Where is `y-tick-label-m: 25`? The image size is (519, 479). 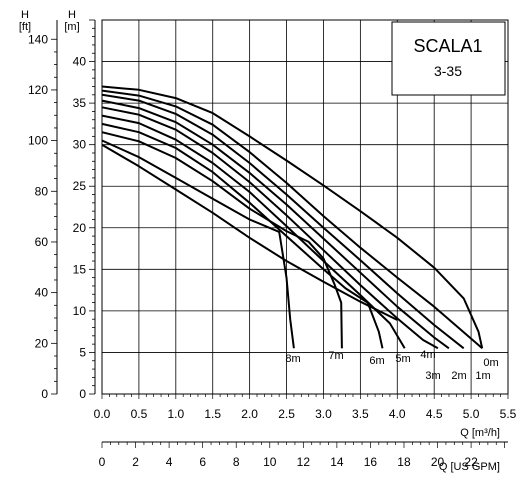
y-tick-label-m: 25 is located at coordinates (80, 186).